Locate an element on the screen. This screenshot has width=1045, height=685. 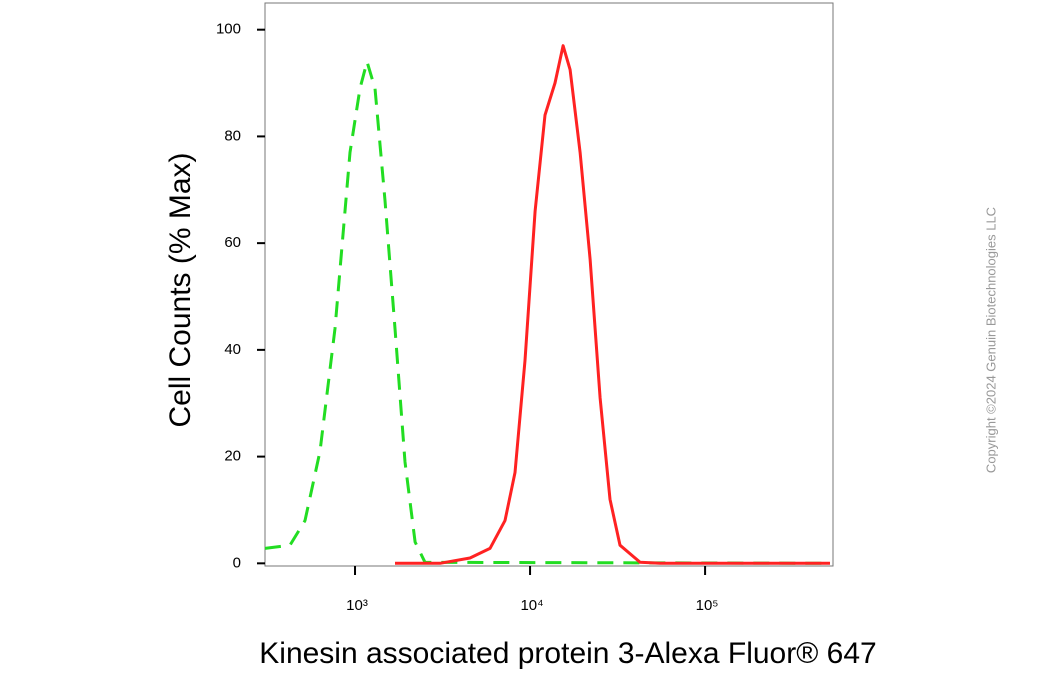
y-tick-label: 20 is located at coordinates (232, 456).